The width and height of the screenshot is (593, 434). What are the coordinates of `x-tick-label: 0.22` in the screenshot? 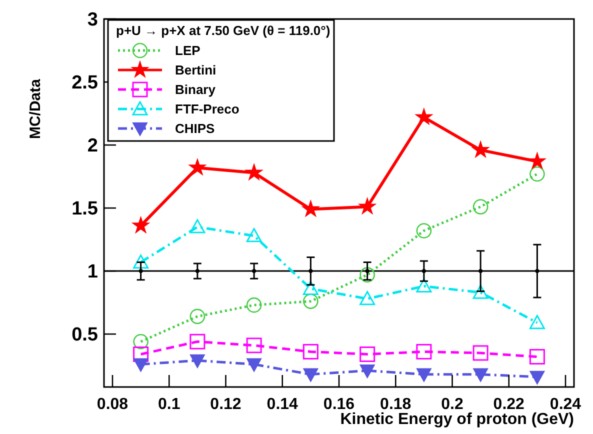 It's located at (509, 404).